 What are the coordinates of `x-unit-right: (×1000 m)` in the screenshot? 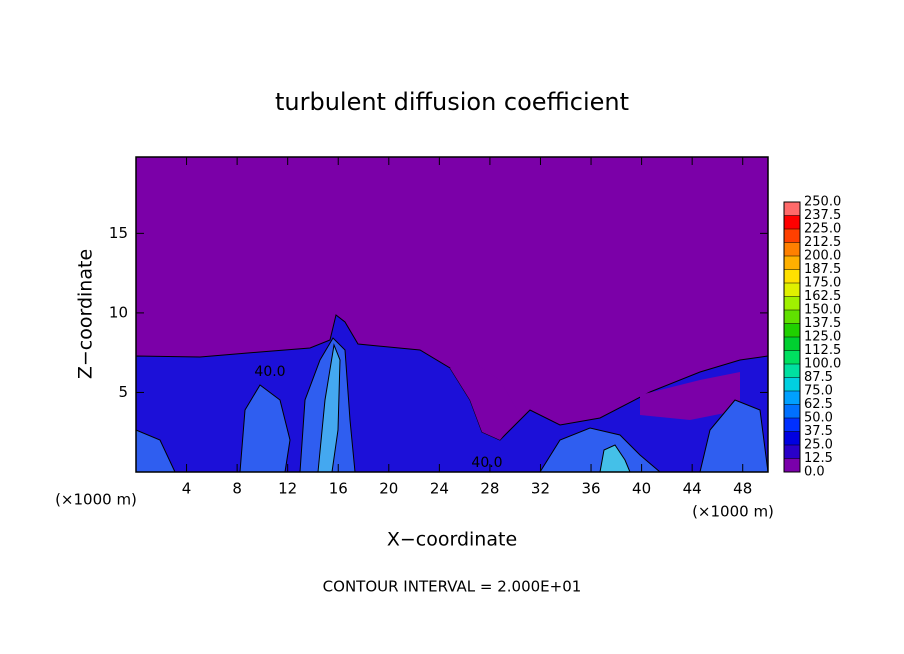 It's located at (733, 512).